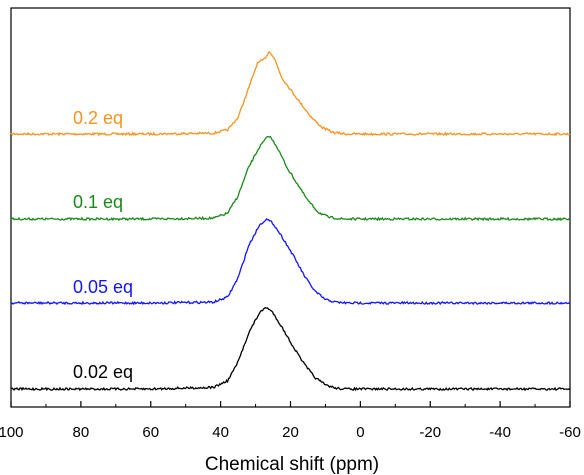  What do you see at coordinates (290, 421) in the screenshot?
I see `x-axis-ticks: 100 80 60 40 20 0 -20 -40 -60` at bounding box center [290, 421].